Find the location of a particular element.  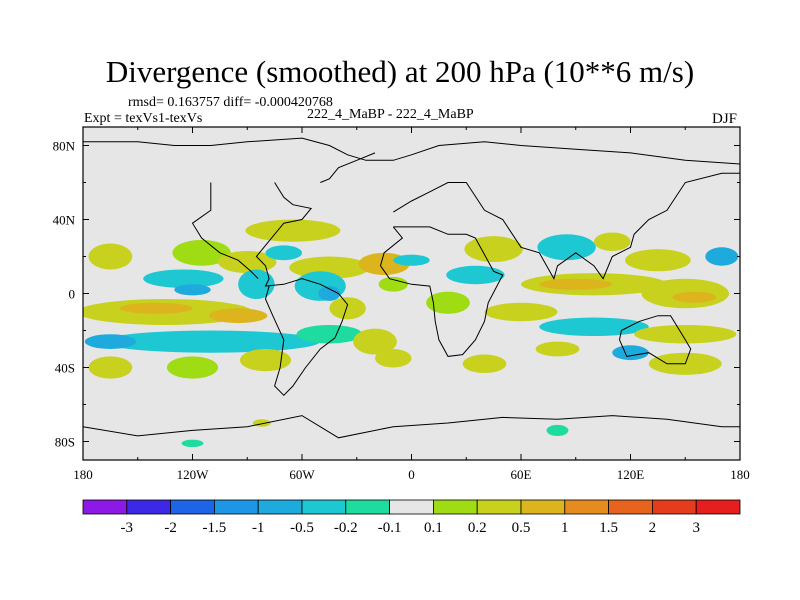

x-tick-label: 60W is located at coordinates (302, 474).